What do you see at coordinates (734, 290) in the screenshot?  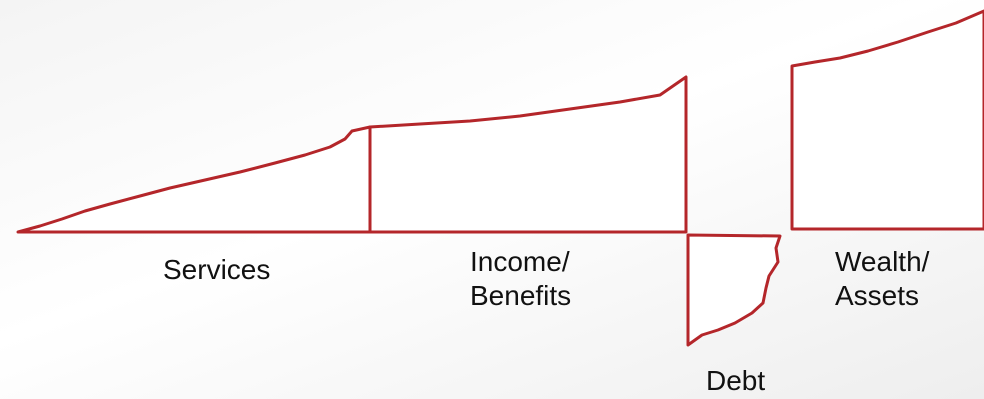 I see `debt-area` at bounding box center [734, 290].